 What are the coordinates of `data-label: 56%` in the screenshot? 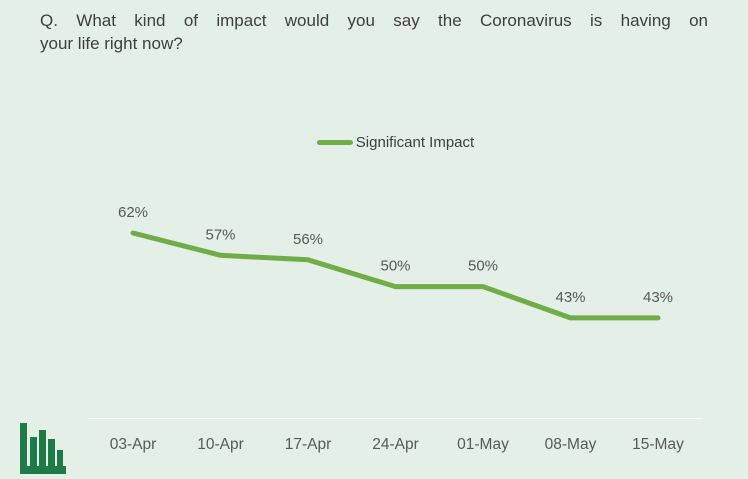 It's located at (308, 239).